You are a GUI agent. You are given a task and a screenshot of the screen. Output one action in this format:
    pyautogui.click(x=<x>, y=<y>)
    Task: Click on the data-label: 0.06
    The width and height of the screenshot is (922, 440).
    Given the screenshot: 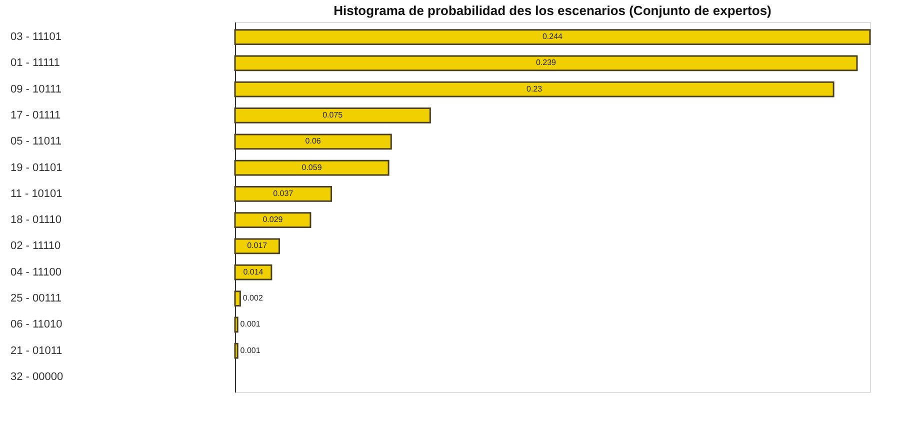 What is the action you would take?
    pyautogui.click(x=313, y=141)
    